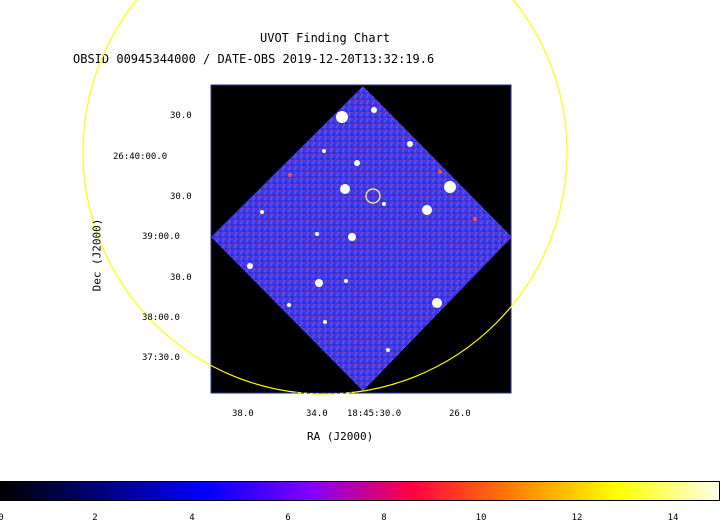 This screenshot has height=521, width=722. Describe the element at coordinates (374, 414) in the screenshot. I see `x-tick: 18:45:30.0` at that location.